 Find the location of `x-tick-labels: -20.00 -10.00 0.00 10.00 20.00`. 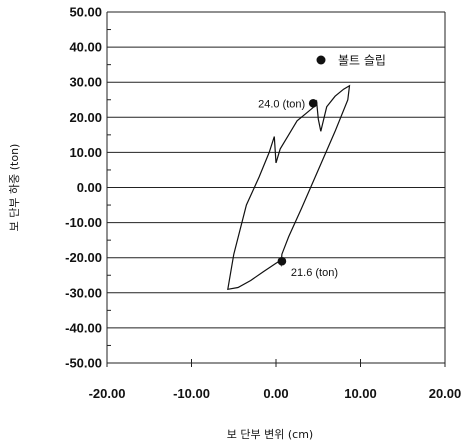

x-tick-labels: -20.00 -10.00 0.00 10.00 20.00 is located at coordinates (275, 393).